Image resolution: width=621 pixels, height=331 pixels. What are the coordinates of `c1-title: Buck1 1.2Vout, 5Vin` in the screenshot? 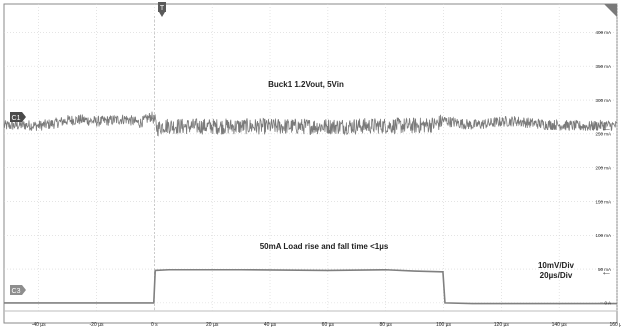 It's located at (306, 84).